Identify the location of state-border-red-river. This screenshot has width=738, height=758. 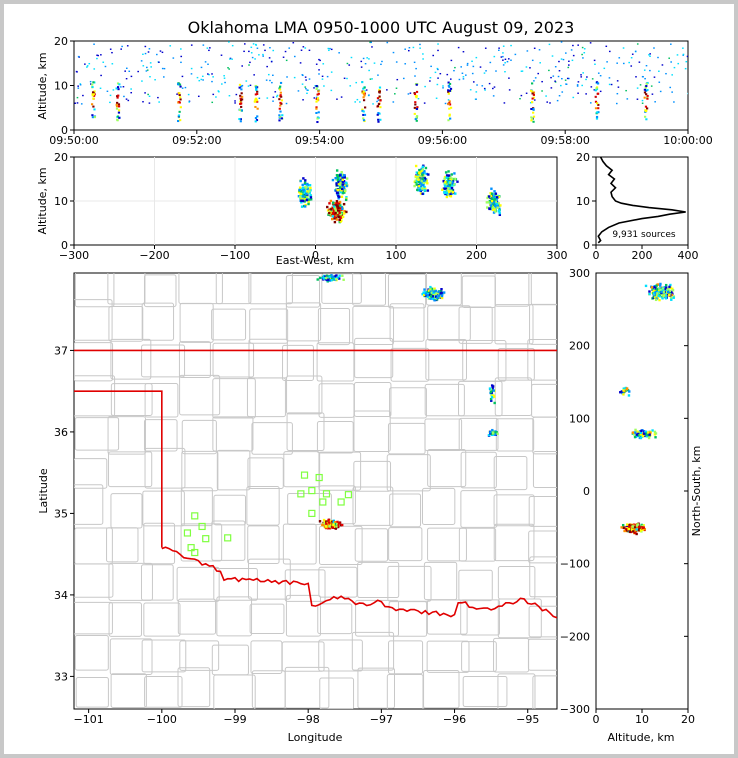
(359, 582).